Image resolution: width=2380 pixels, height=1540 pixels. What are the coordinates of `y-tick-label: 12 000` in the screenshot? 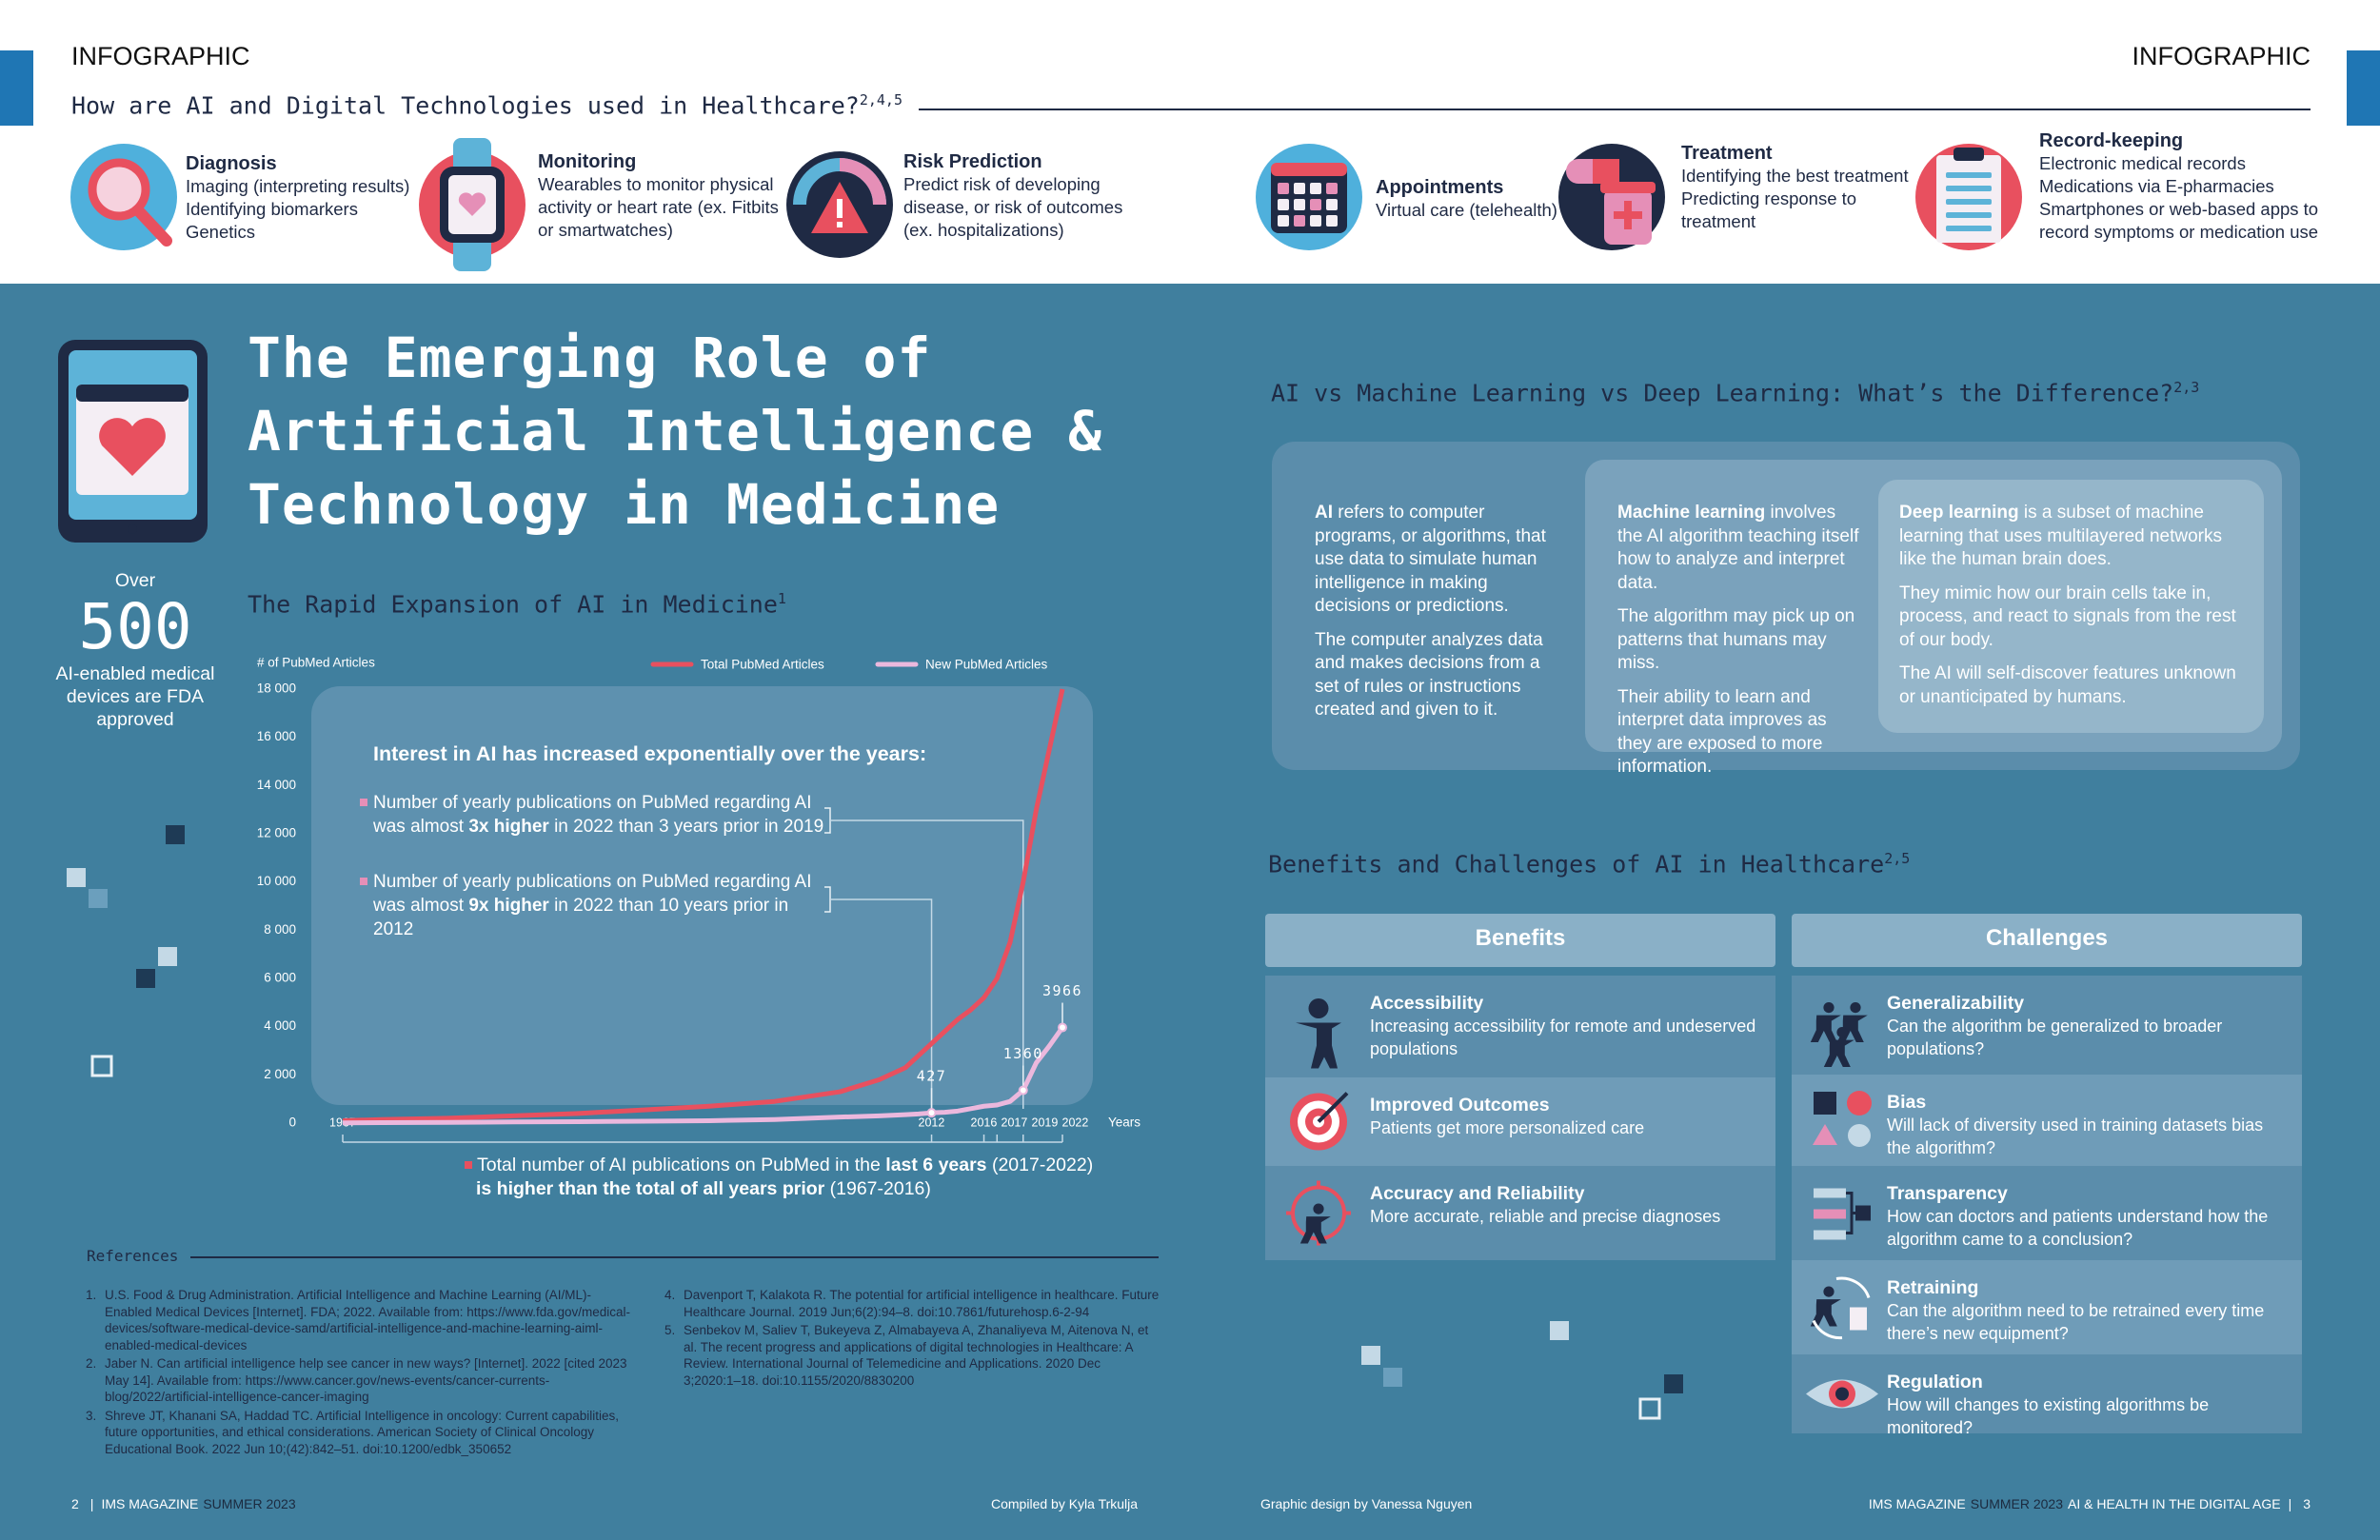 It's located at (276, 833).